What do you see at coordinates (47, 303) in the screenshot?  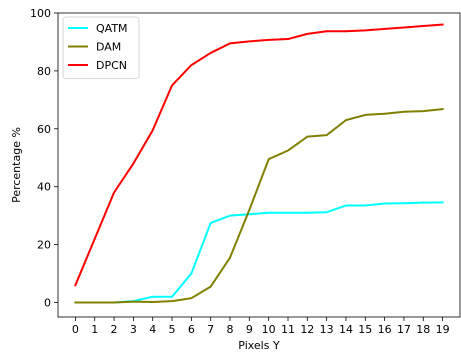 I see `y-tick-label: 0` at bounding box center [47, 303].